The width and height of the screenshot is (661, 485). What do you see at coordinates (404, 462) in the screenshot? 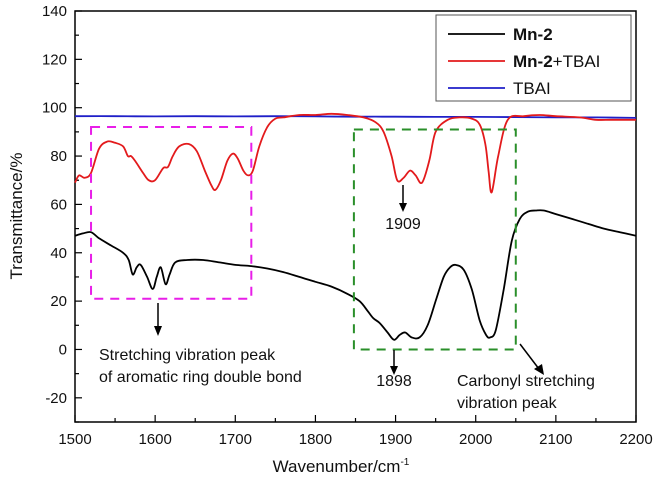
I see `x-axis-label-sup: -1` at bounding box center [404, 462].